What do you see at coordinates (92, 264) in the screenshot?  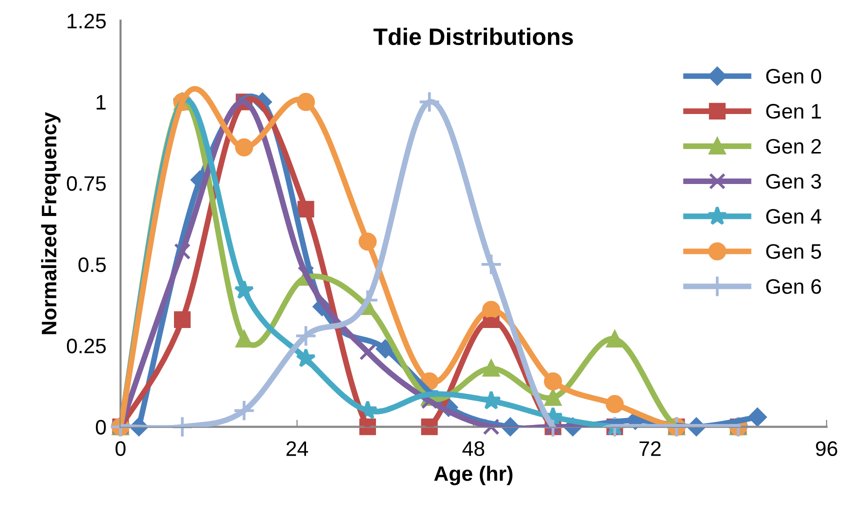 I see `y-tick-label: 0.5` at bounding box center [92, 264].